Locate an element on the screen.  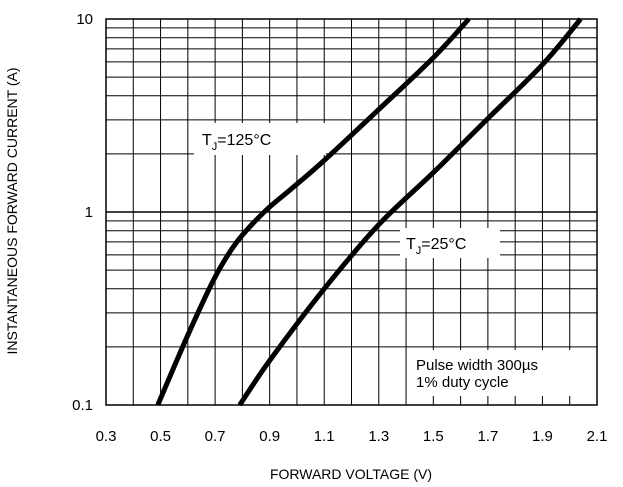
annotation-pulse-width: Pulse width 300µs is located at coordinates (477, 365).